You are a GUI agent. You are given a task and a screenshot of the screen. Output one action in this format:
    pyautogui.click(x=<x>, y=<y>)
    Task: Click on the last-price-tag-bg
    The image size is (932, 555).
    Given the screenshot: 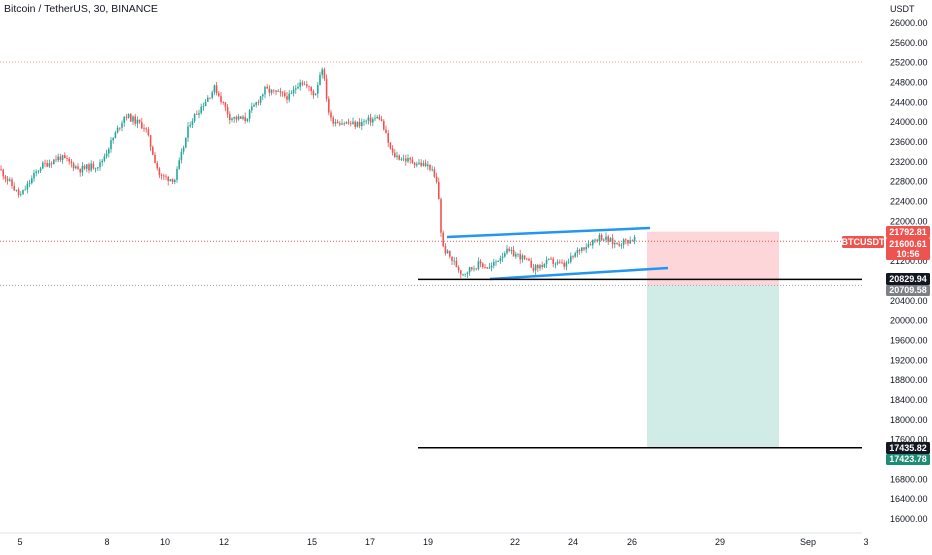 What is the action you would take?
    pyautogui.click(x=908, y=249)
    